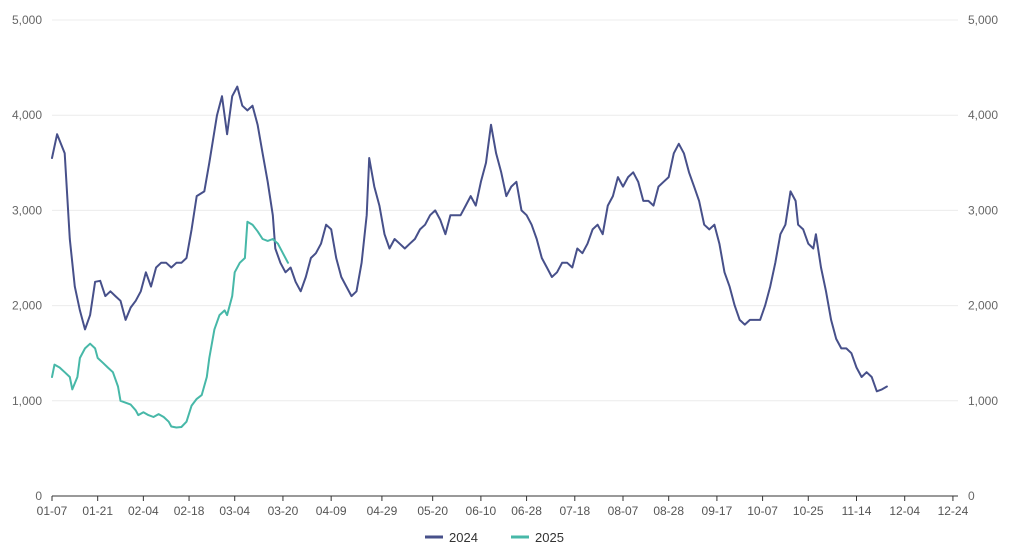 The width and height of the screenshot is (1016, 554). I want to click on x-tick-label: 08-28, so click(668, 511).